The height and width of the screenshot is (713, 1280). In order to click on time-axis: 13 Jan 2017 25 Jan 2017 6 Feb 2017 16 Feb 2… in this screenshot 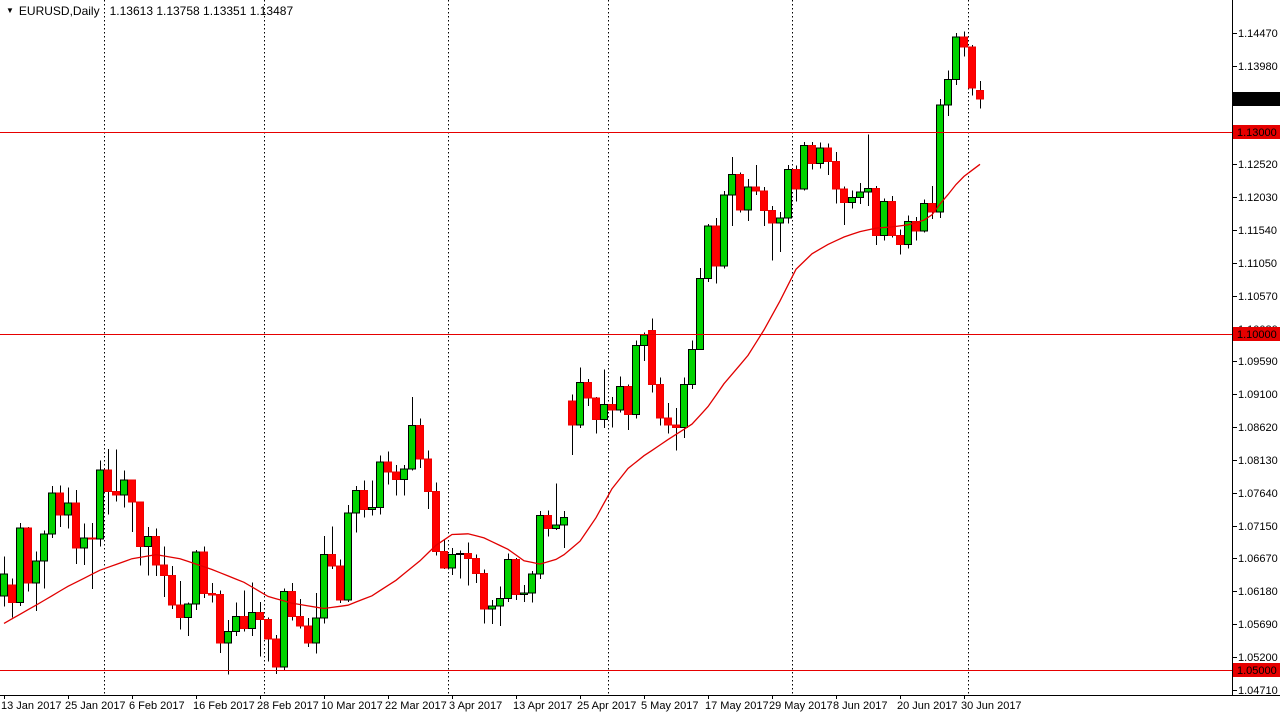, I will do `click(511, 703)`.